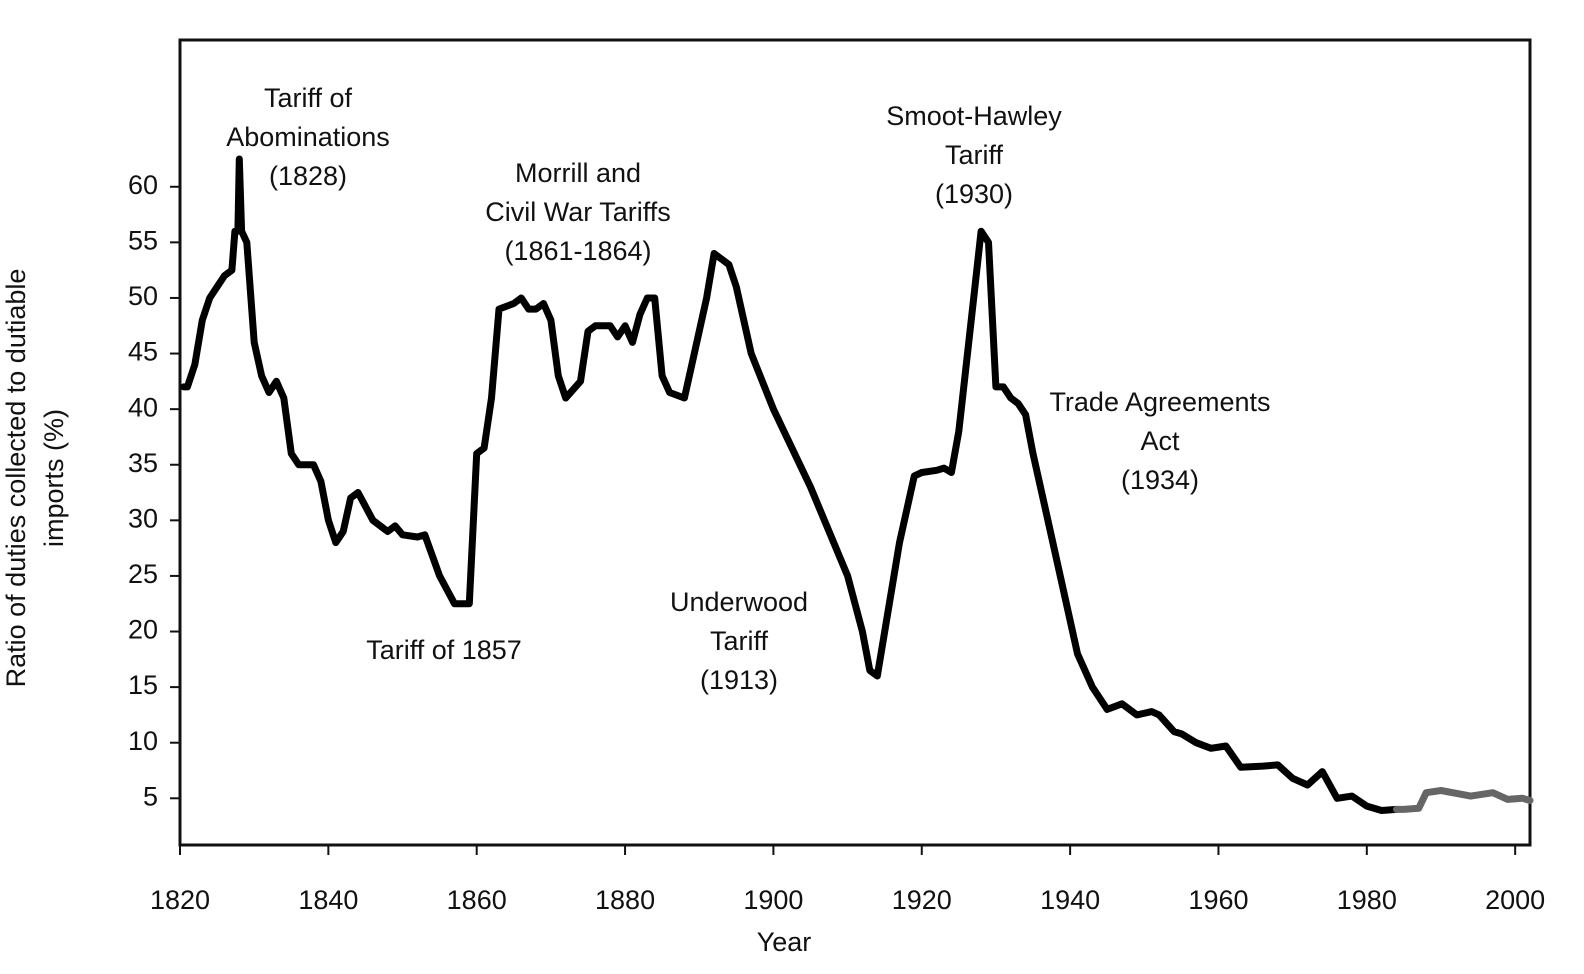  I want to click on x-tick-label: 1940, so click(1070, 900).